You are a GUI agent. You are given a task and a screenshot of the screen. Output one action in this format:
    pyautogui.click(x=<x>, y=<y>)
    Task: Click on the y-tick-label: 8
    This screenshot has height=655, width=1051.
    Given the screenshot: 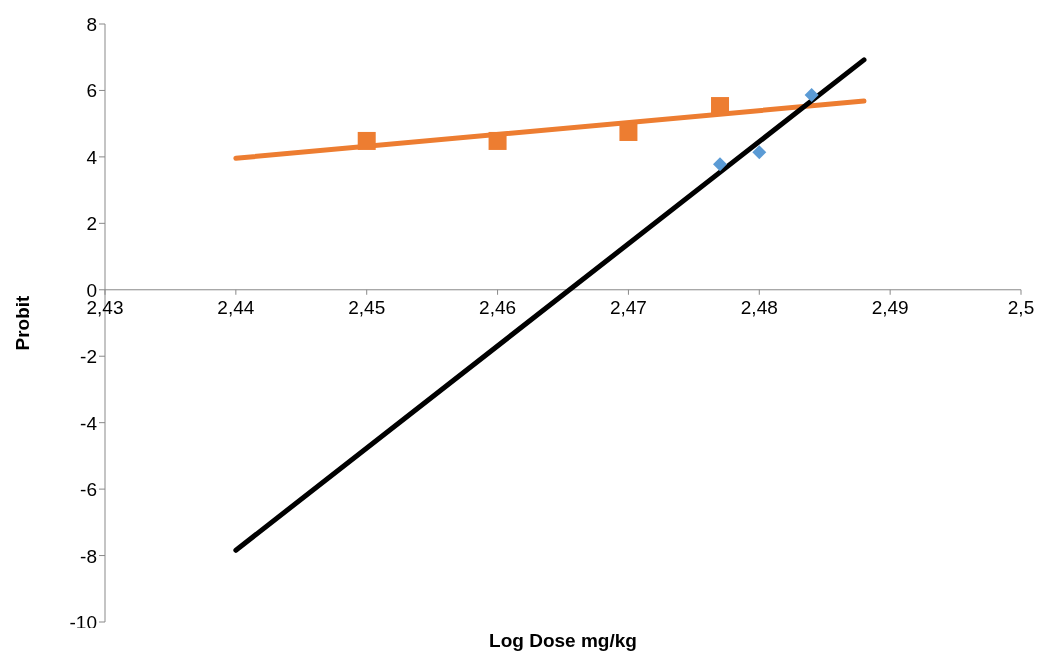 What is the action you would take?
    pyautogui.click(x=91, y=24)
    